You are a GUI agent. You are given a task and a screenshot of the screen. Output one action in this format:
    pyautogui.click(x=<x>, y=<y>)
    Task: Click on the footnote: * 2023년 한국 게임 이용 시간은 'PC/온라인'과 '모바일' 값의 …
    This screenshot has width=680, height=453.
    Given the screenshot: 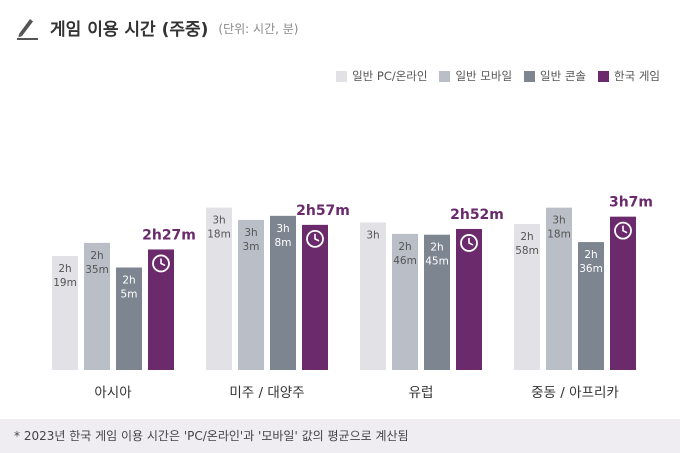 What is the action you would take?
    pyautogui.click(x=340, y=436)
    